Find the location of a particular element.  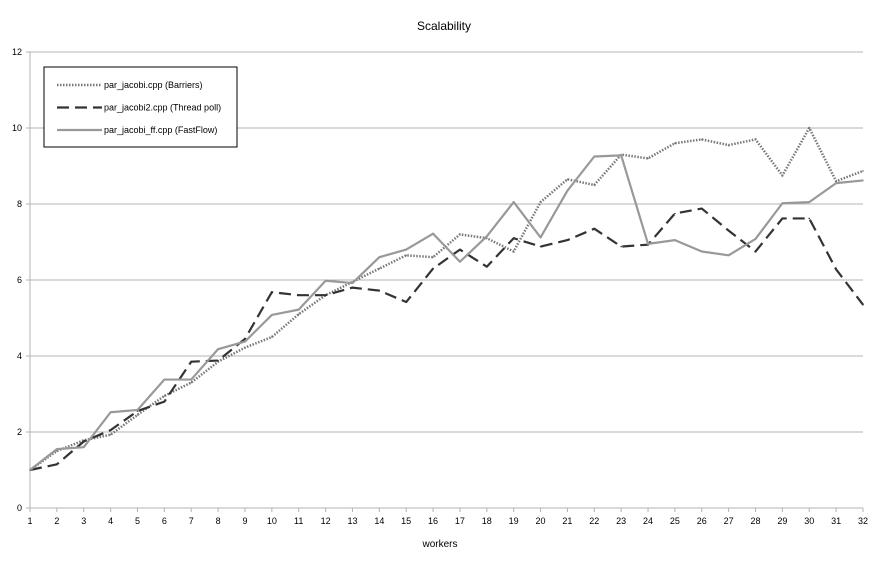

x-tick-label: 28 is located at coordinates (756, 521).